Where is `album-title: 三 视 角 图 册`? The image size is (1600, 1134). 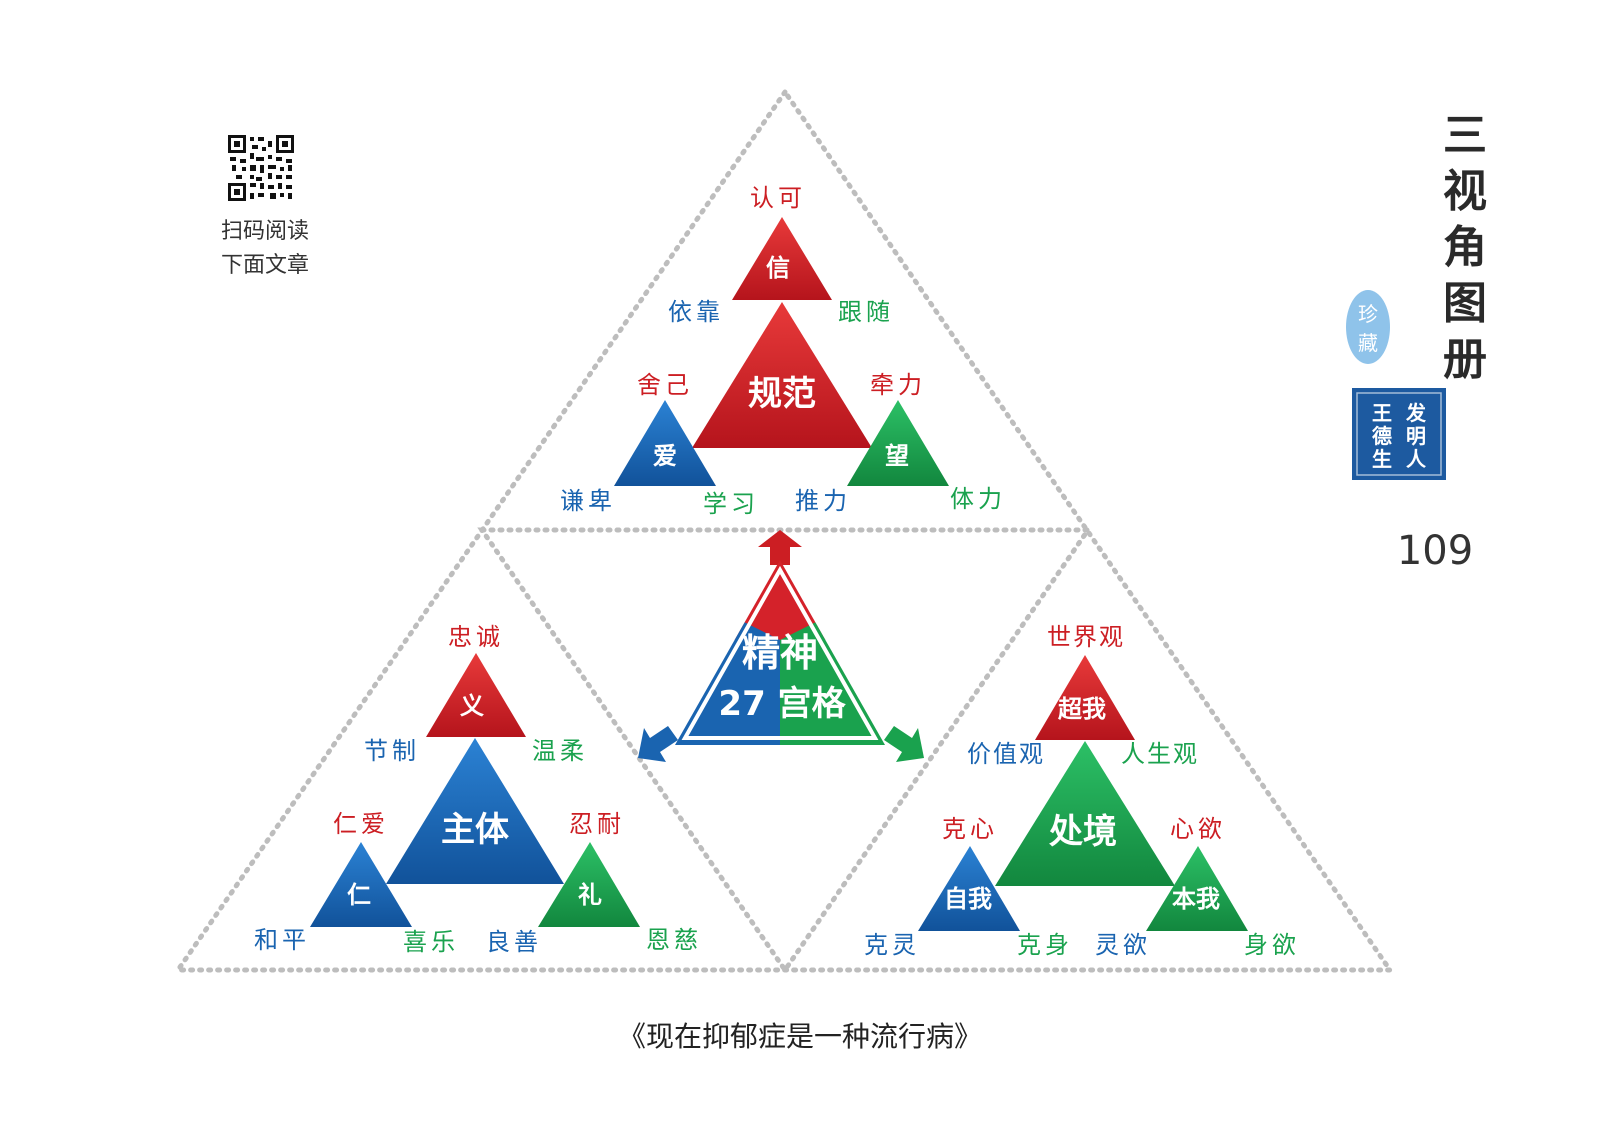 album-title: 三 视 角 图 册 is located at coordinates (1465, 248).